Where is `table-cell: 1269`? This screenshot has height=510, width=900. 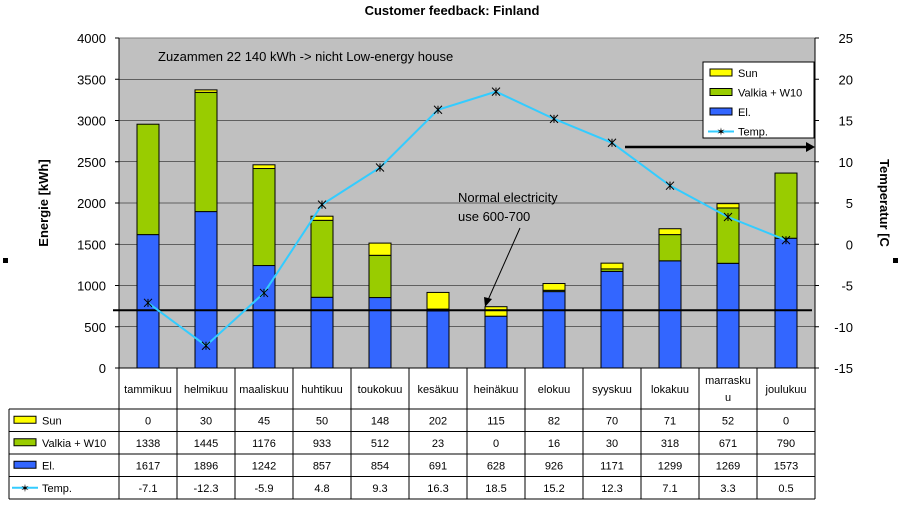 table-cell: 1269 is located at coordinates (728, 466).